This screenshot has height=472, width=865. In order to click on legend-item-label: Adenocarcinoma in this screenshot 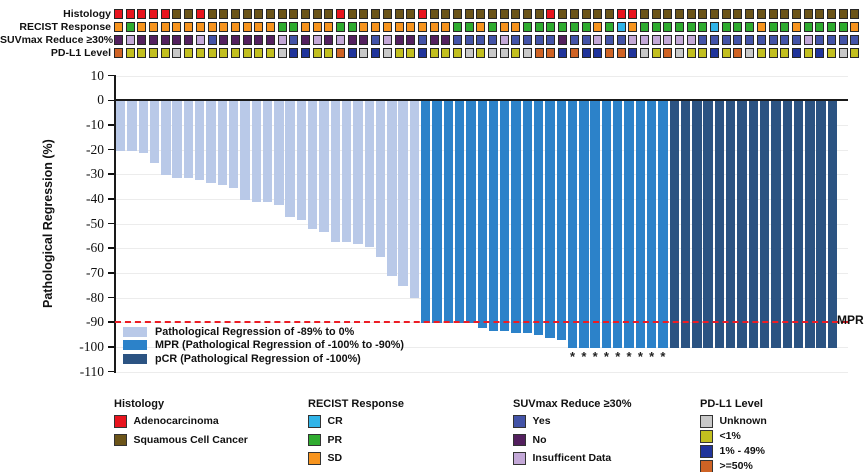, I will do `click(176, 421)`.